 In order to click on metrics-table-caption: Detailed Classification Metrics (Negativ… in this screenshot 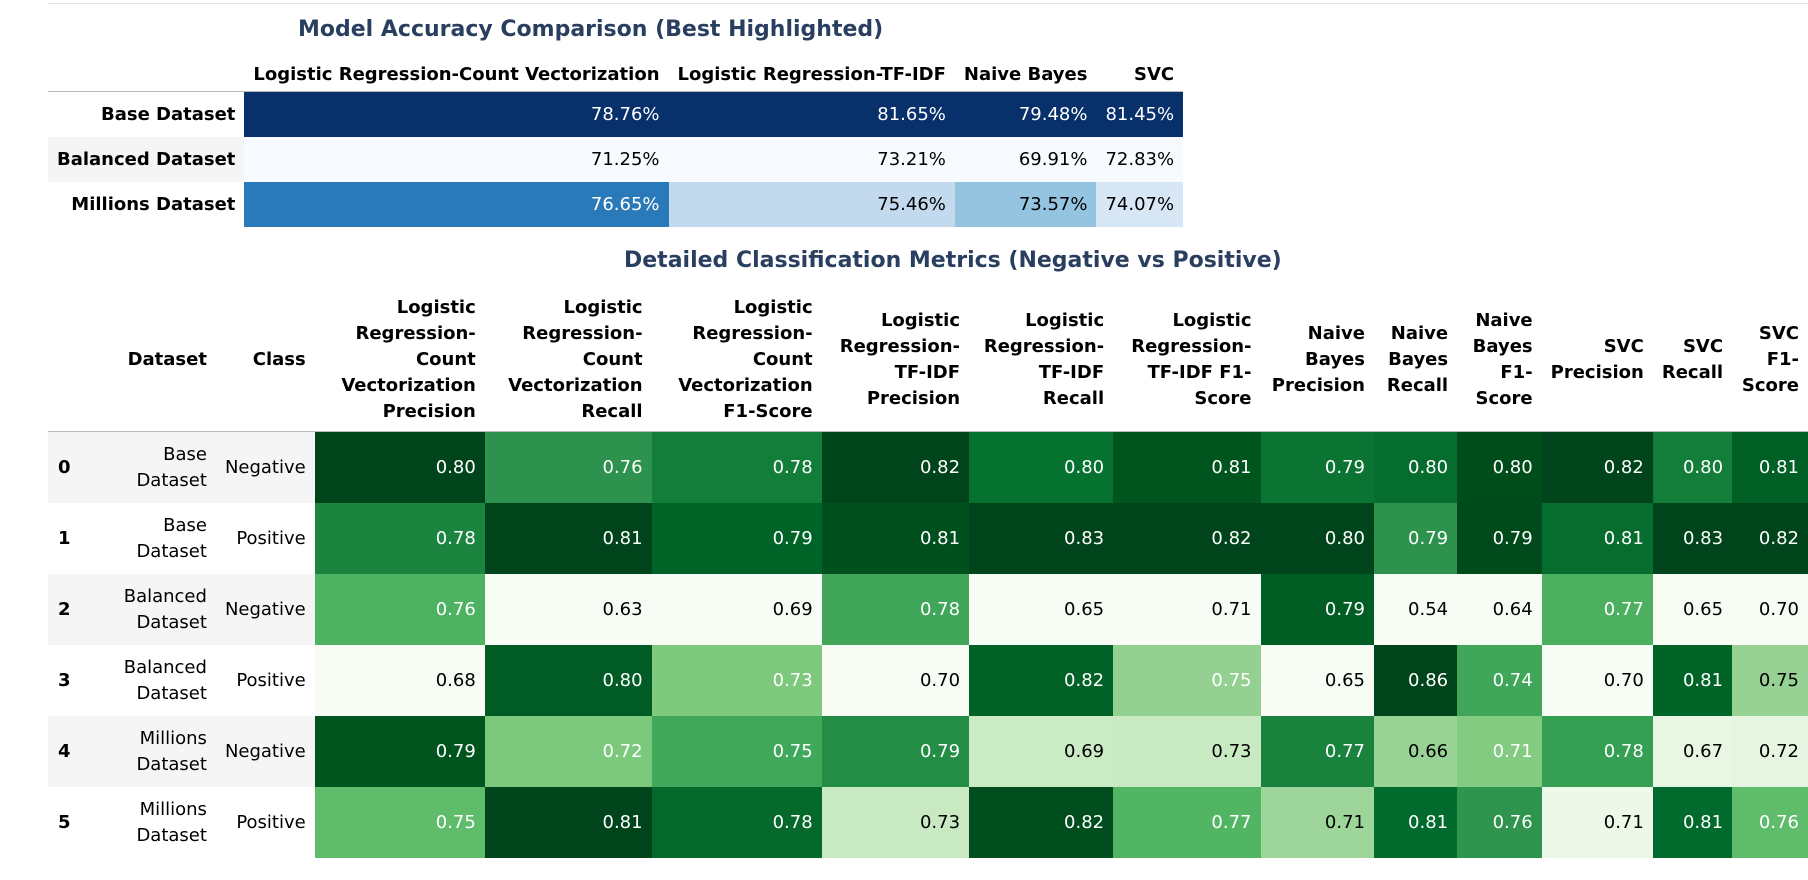, I will do `click(953, 260)`.